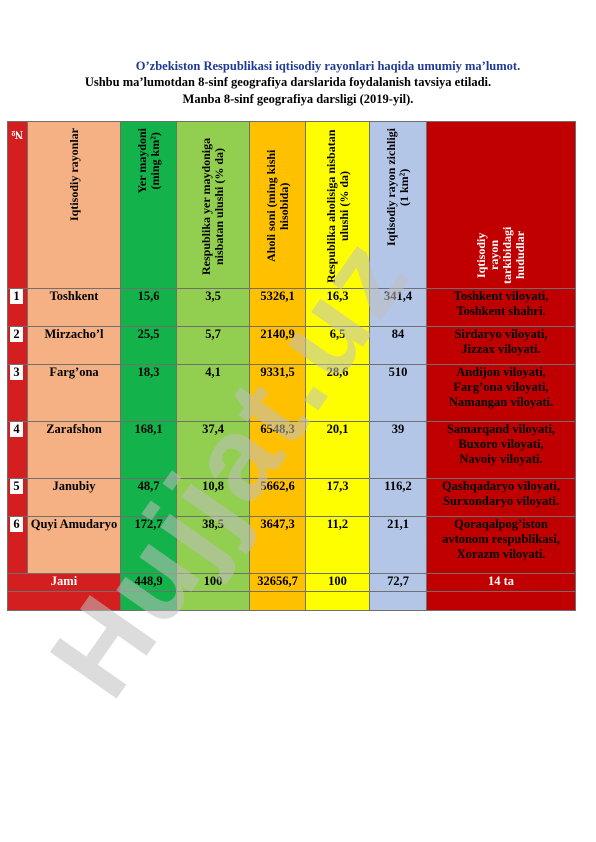 Image resolution: width=596 pixels, height=842 pixels. Describe the element at coordinates (337, 393) in the screenshot. I see `pop-share-value: 28,6` at that location.